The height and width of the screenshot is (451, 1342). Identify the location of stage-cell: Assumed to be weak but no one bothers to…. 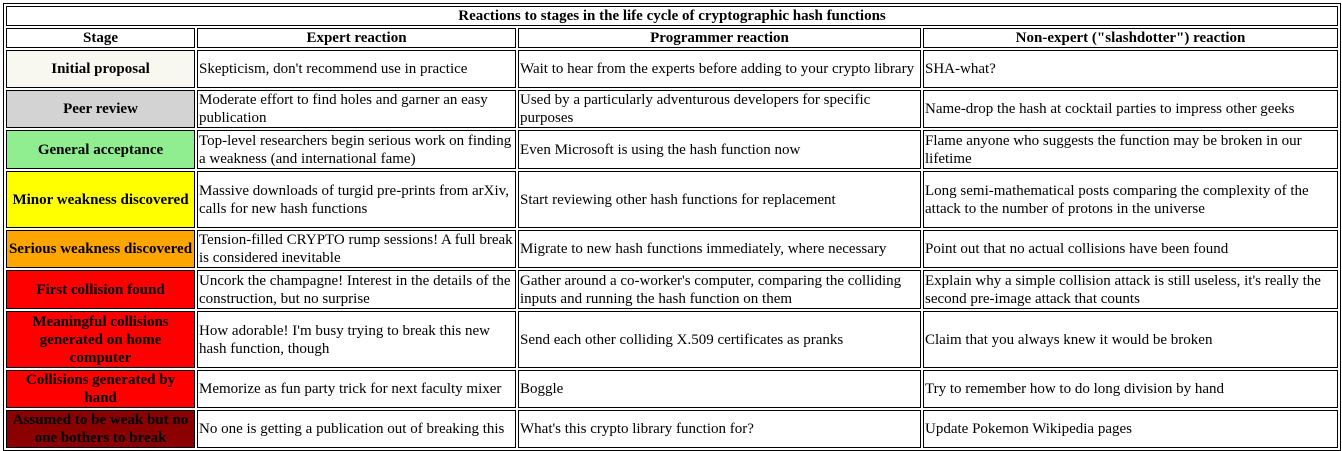
(100, 429).